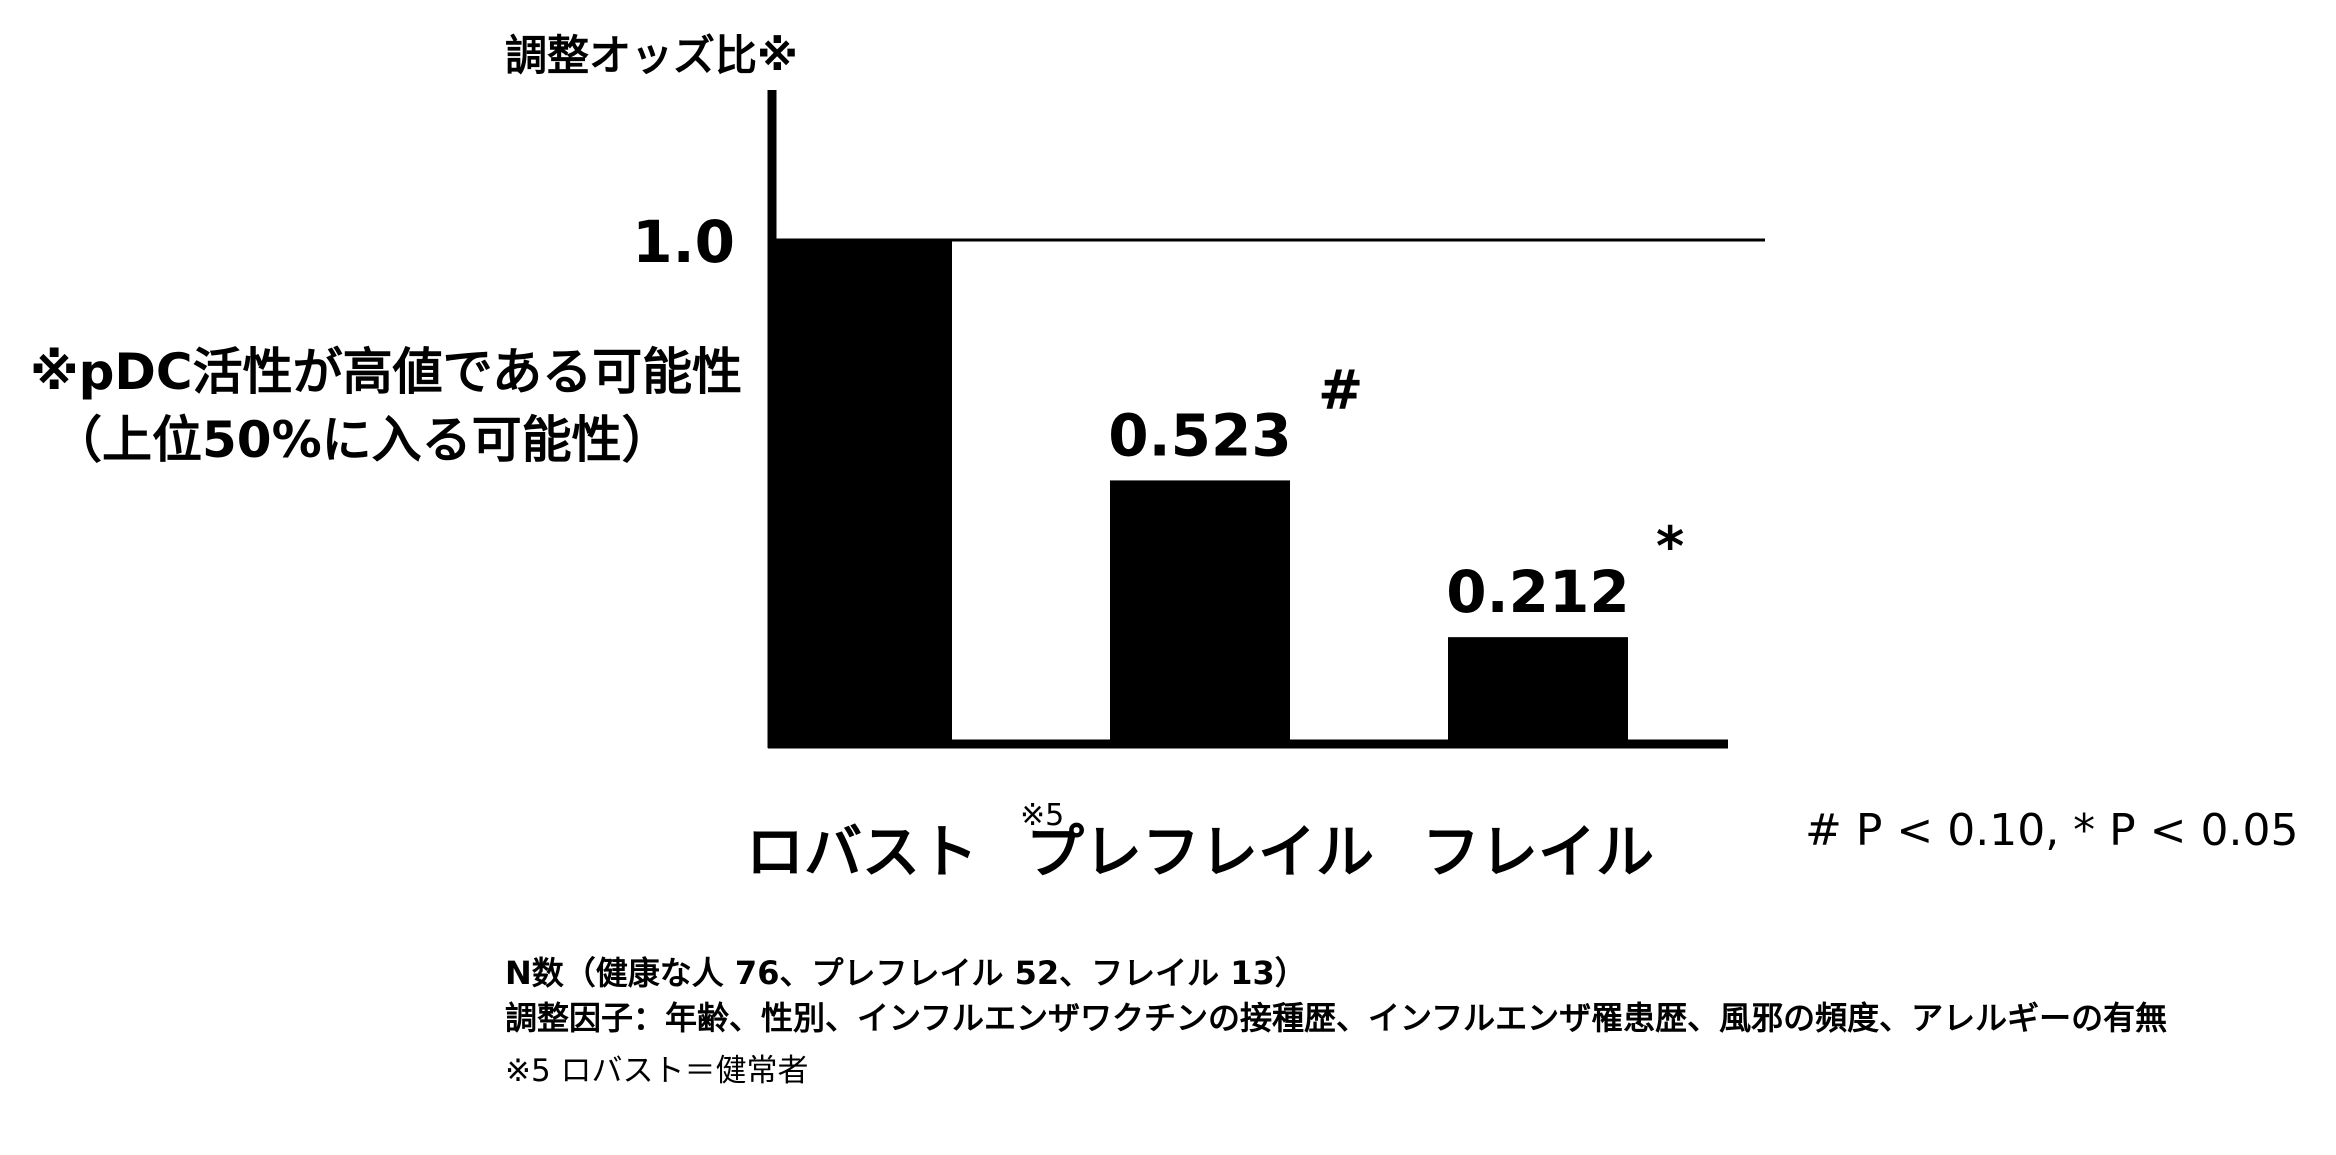 The height and width of the screenshot is (1155, 2336). I want to click on y-tick-label: 1.0, so click(683, 242).